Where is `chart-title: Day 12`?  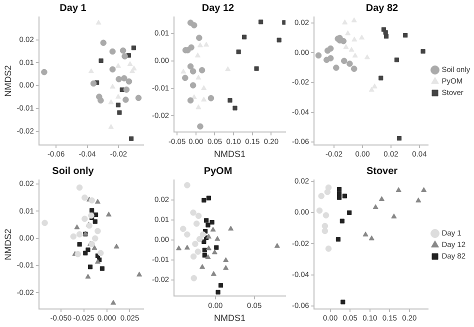
chart-title: Day 12 is located at coordinates (218, 8).